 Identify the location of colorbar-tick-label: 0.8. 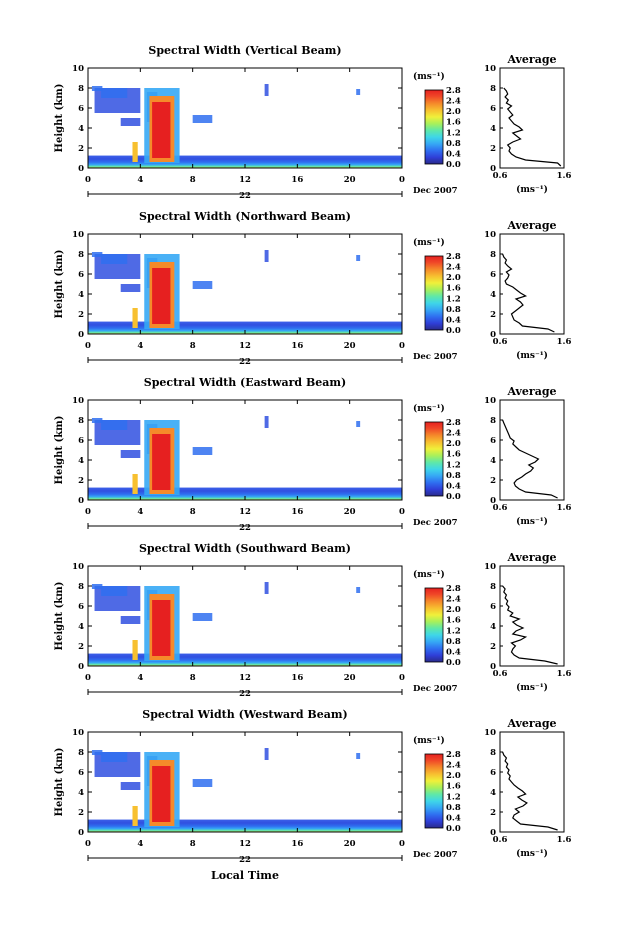
(453, 144).